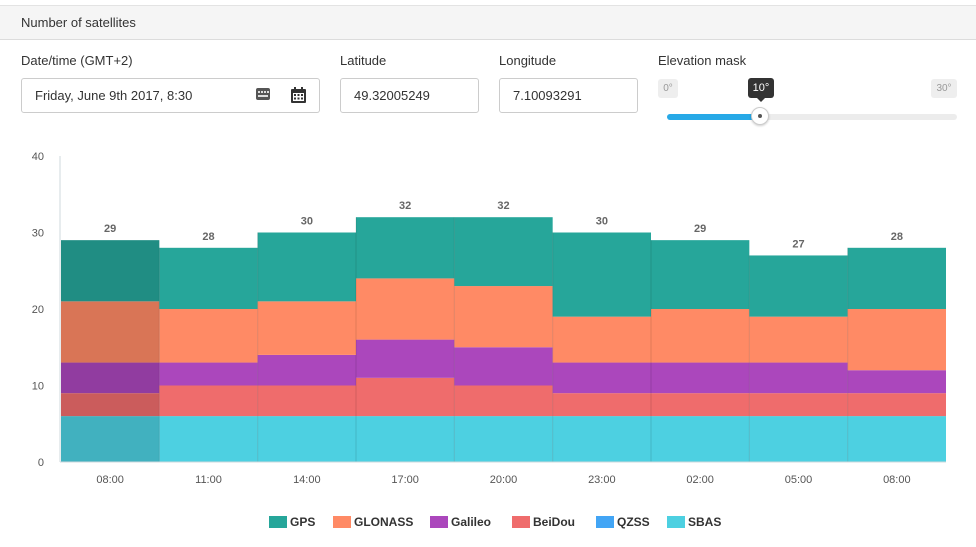 Image resolution: width=976 pixels, height=547 pixels. What do you see at coordinates (471, 522) in the screenshot?
I see `legend-label: Galileo` at bounding box center [471, 522].